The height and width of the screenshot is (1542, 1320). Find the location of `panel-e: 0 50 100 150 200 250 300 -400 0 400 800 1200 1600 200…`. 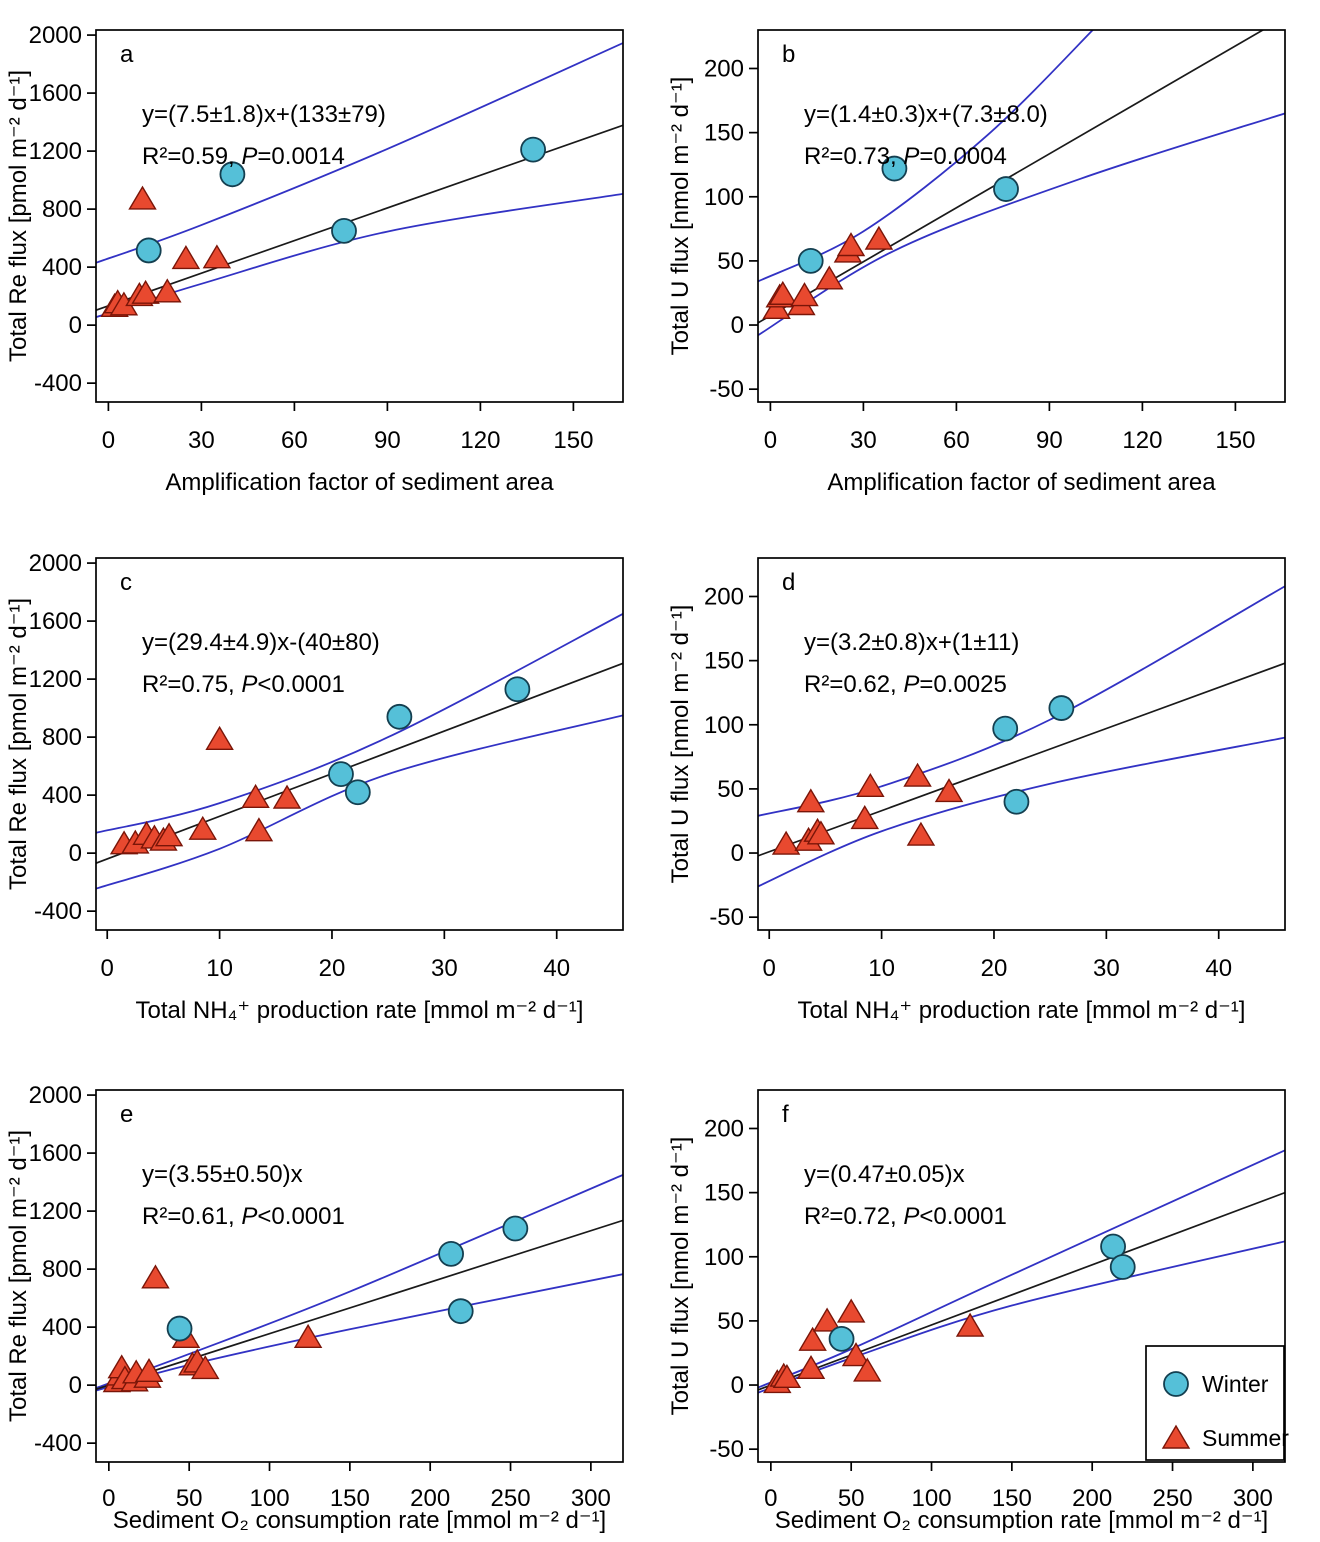

panel-e: 0 50 100 150 200 250 300 -400 0 400 800 1200 1600 200… is located at coordinates (314, 1308).